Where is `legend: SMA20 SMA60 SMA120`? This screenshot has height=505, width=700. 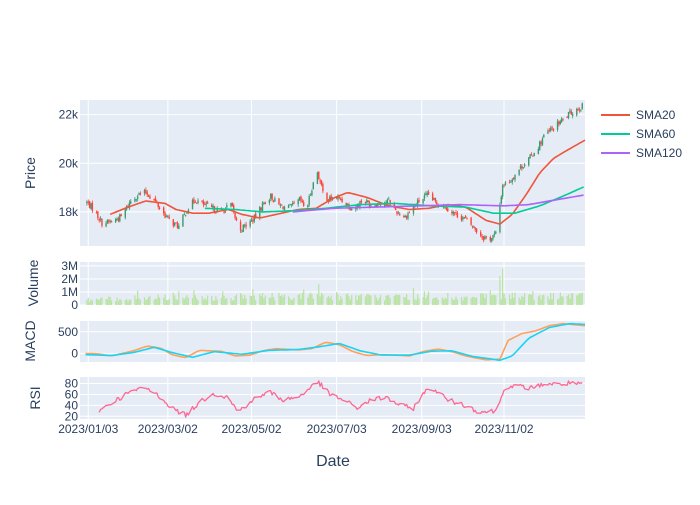 legend: SMA20 SMA60 SMA120 is located at coordinates (641, 134).